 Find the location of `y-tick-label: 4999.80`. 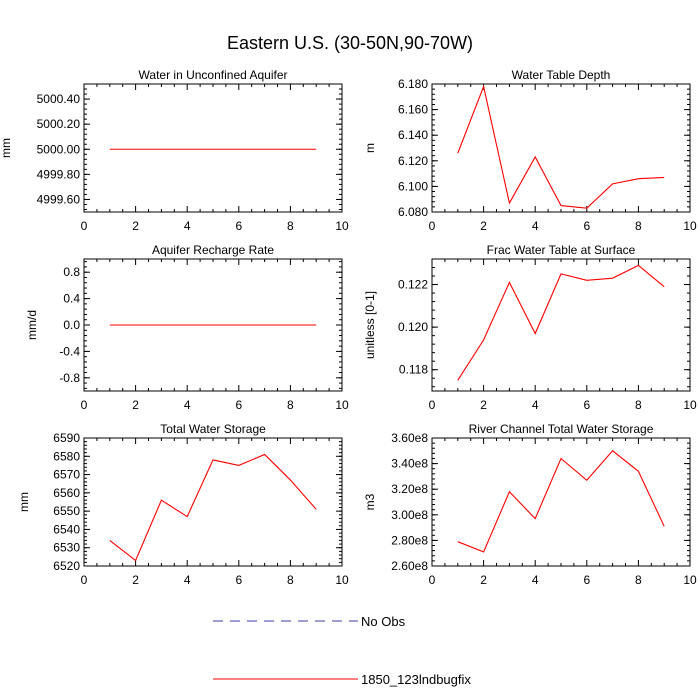

y-tick-label: 4999.80 is located at coordinates (59, 174).